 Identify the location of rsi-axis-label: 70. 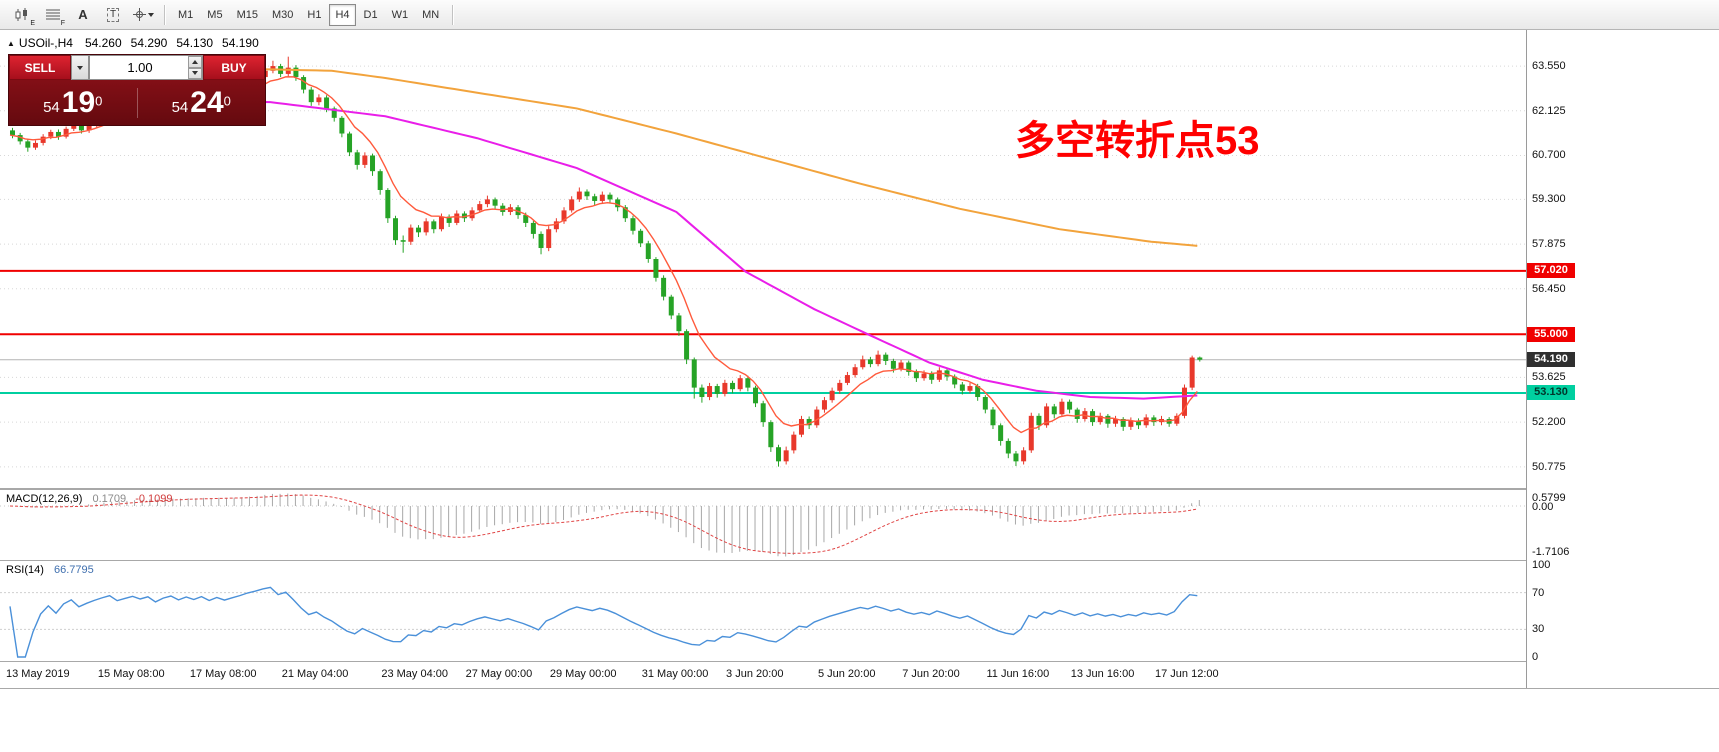
(1538, 592).